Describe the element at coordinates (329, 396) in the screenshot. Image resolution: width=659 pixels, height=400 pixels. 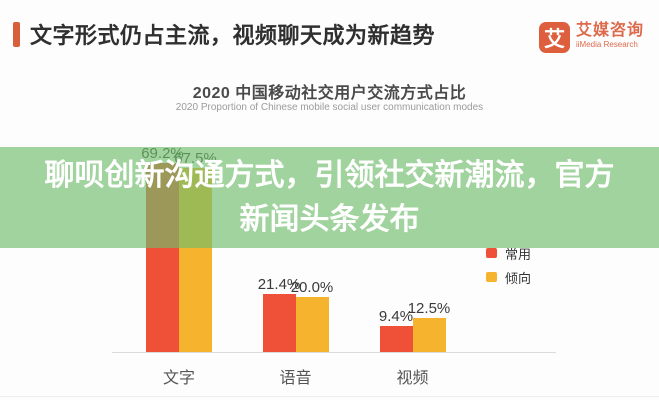
I see `bottom-divider` at that location.